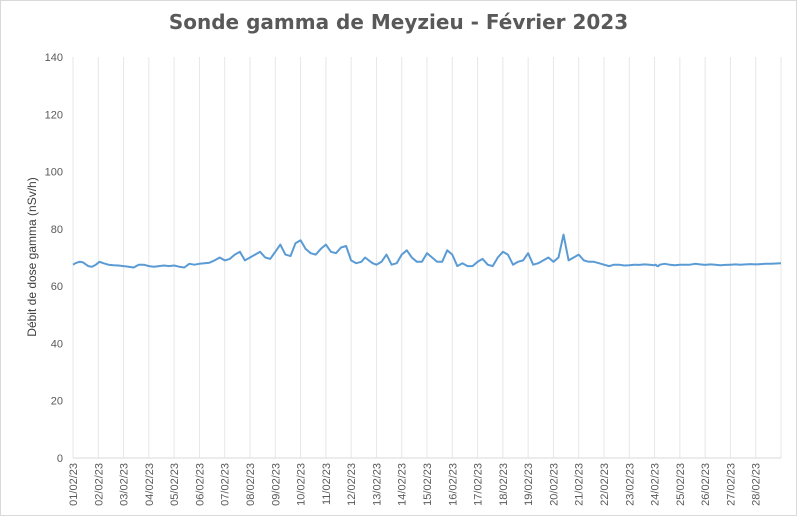 The image size is (797, 516). I want to click on x-tick-label: 28/02/23, so click(757, 484).